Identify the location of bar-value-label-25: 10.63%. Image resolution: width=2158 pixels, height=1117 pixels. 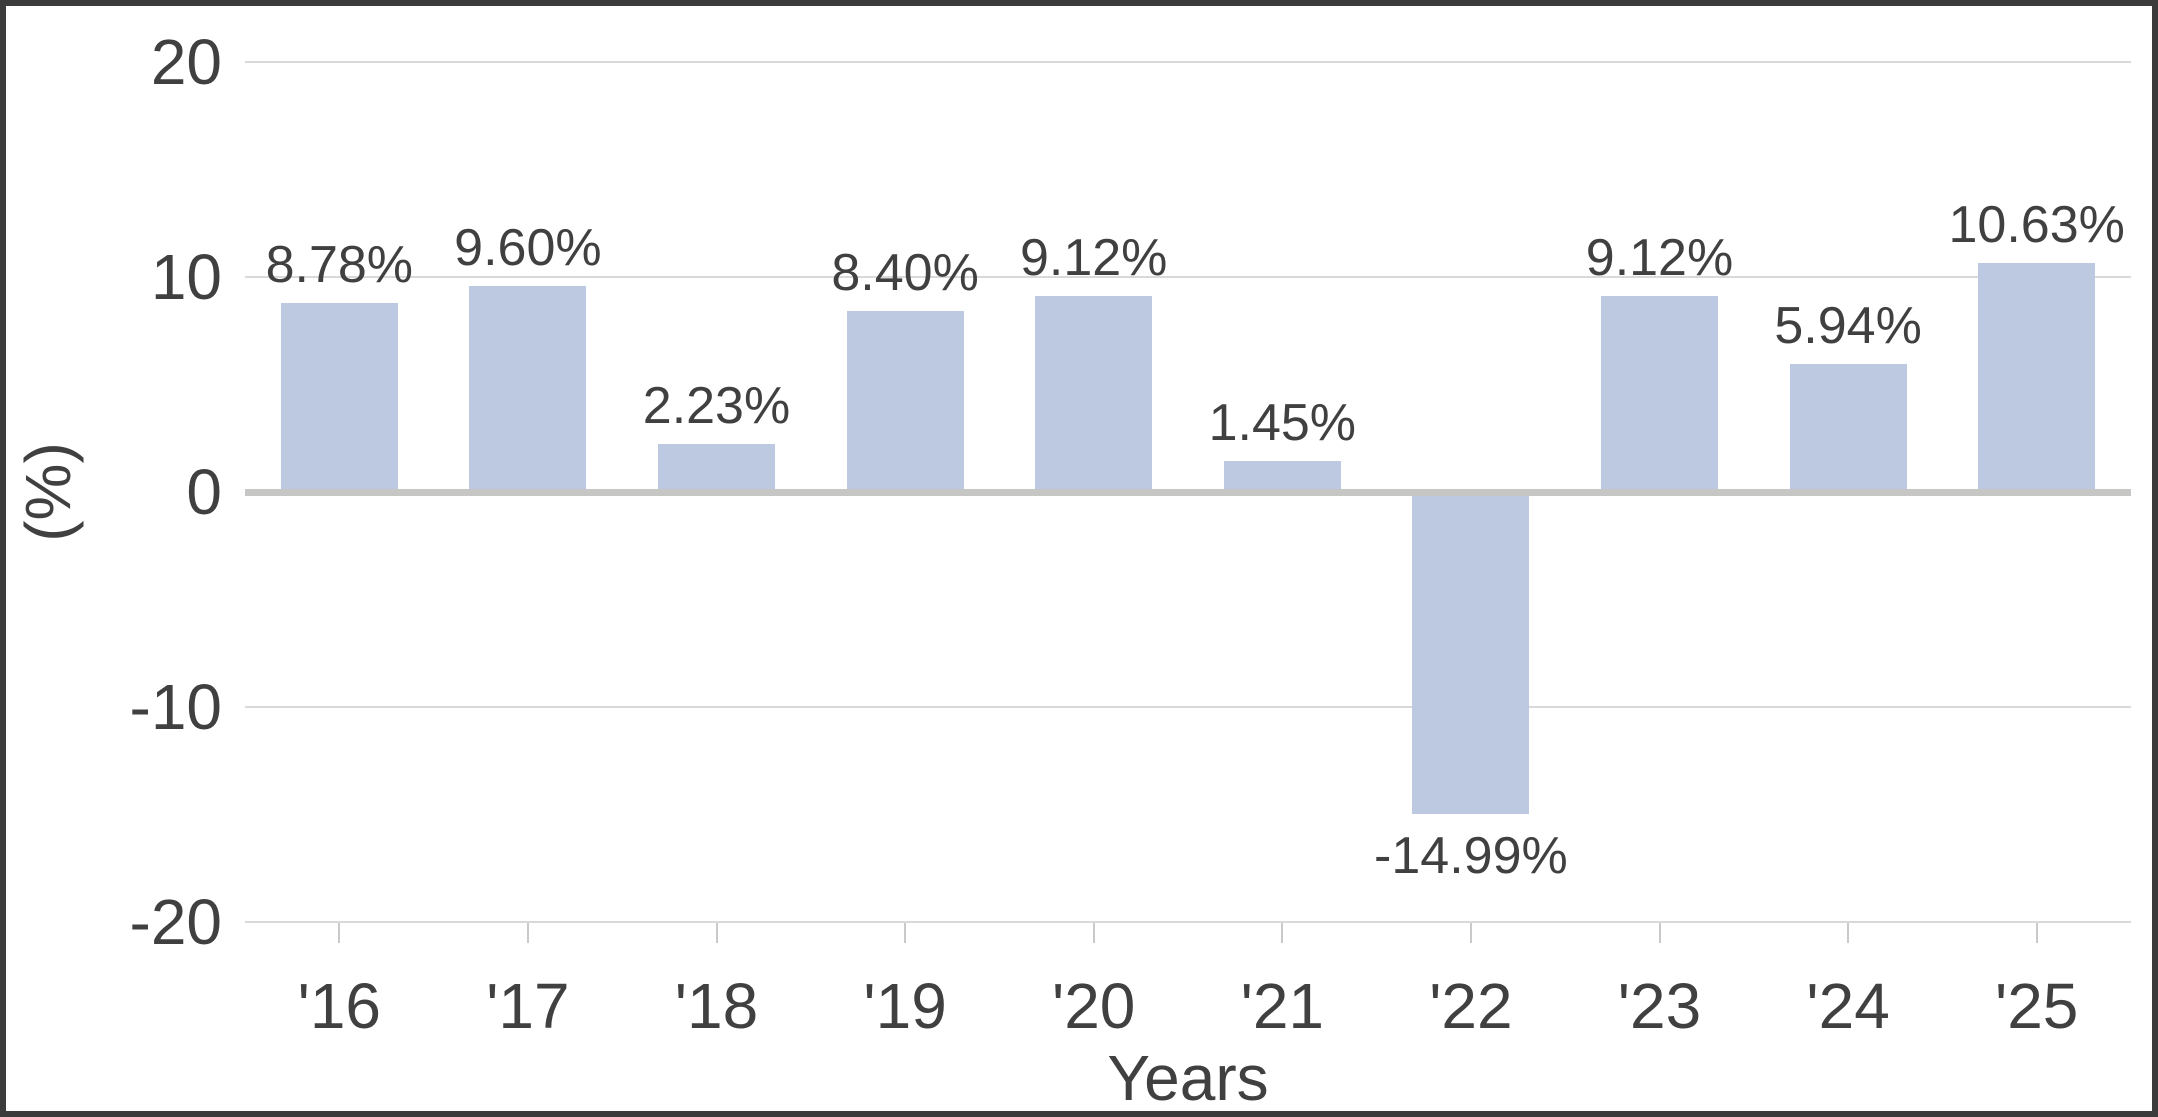
(2036, 225).